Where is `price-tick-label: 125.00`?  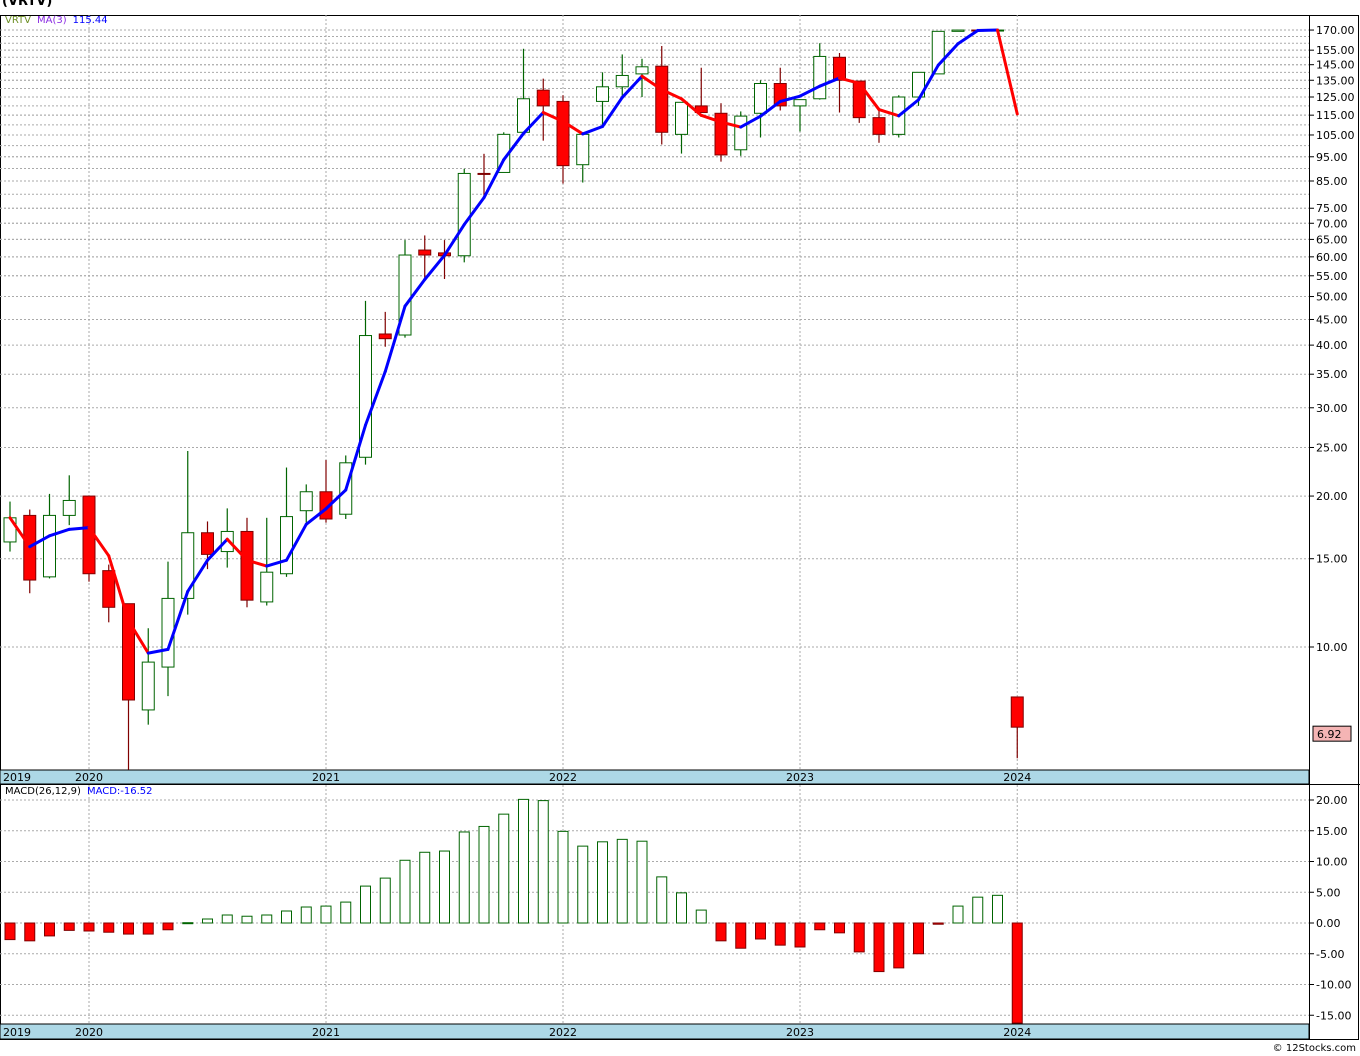
price-tick-label: 125.00 is located at coordinates (1335, 97).